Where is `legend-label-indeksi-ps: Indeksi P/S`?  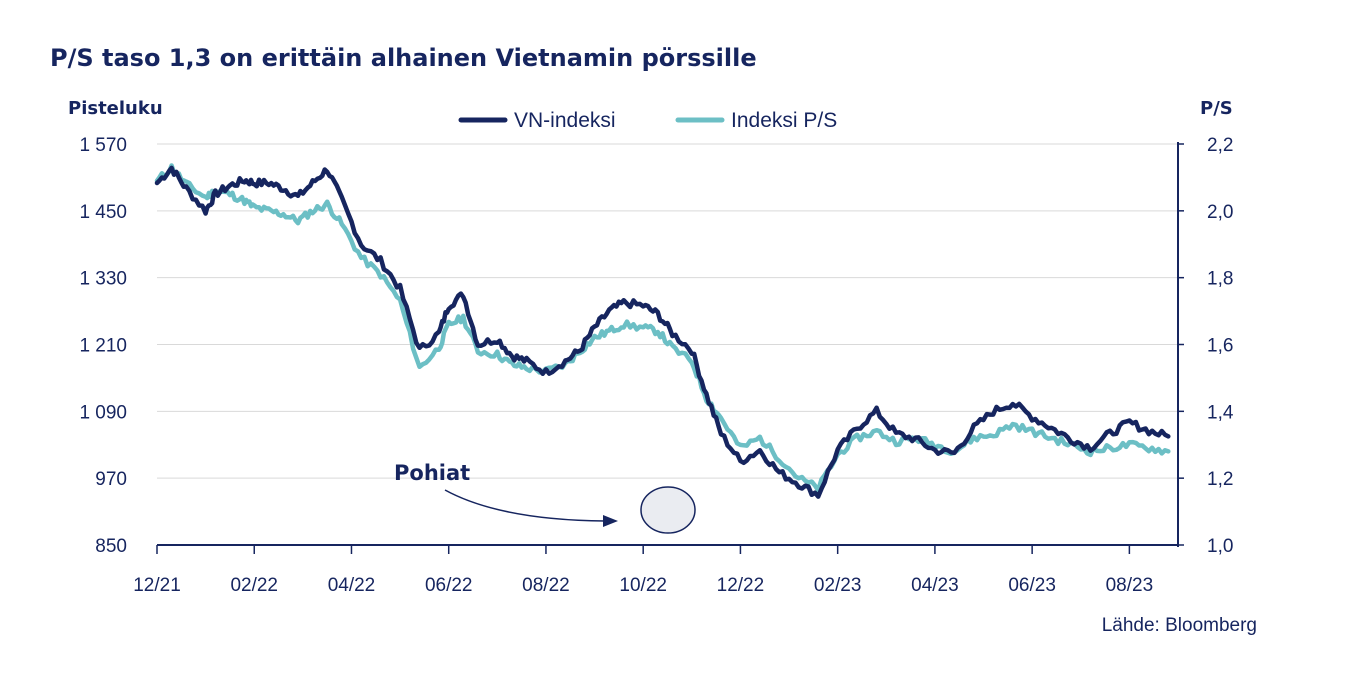
legend-label-indeksi-ps: Indeksi P/S is located at coordinates (784, 120).